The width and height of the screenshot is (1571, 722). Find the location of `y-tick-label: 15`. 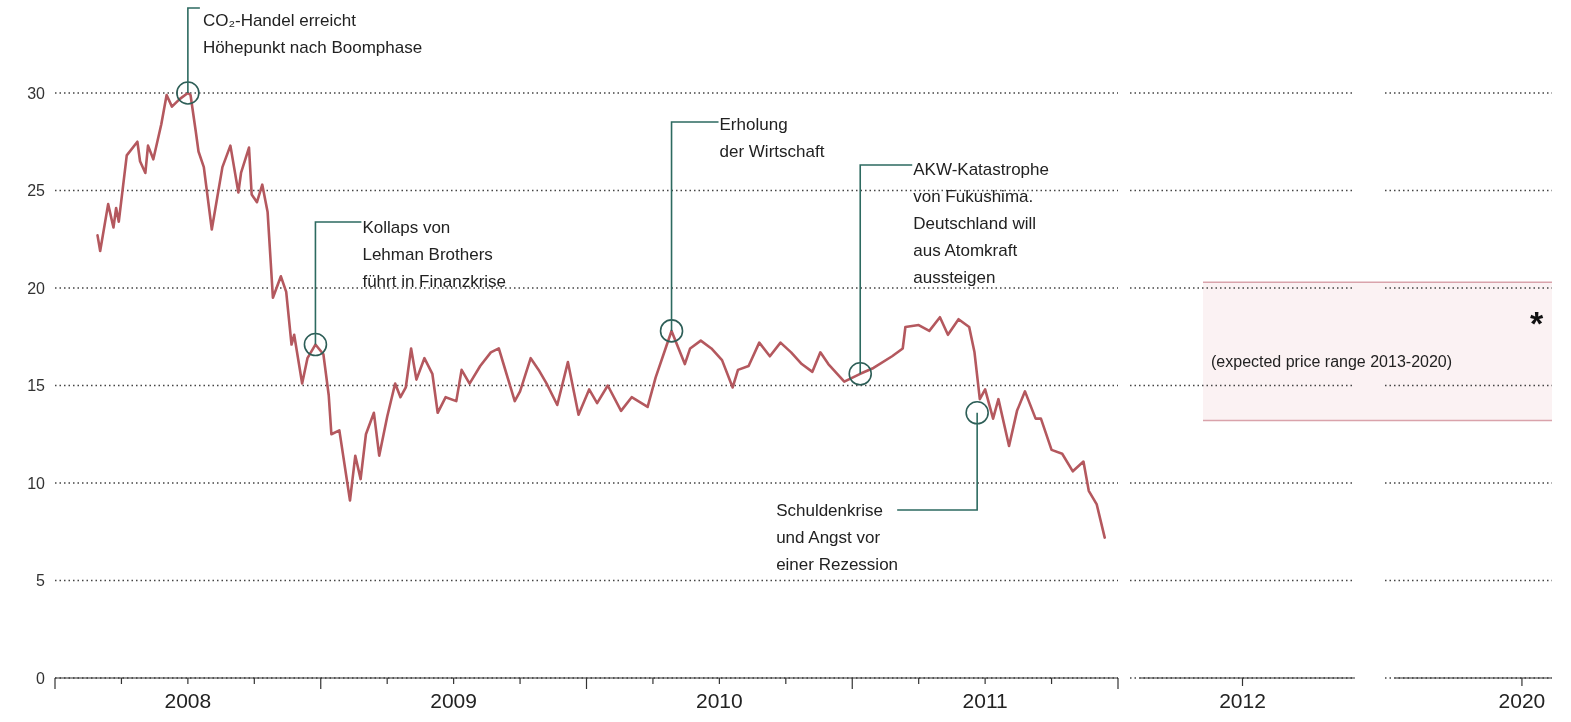

y-tick-label: 15 is located at coordinates (36, 386).